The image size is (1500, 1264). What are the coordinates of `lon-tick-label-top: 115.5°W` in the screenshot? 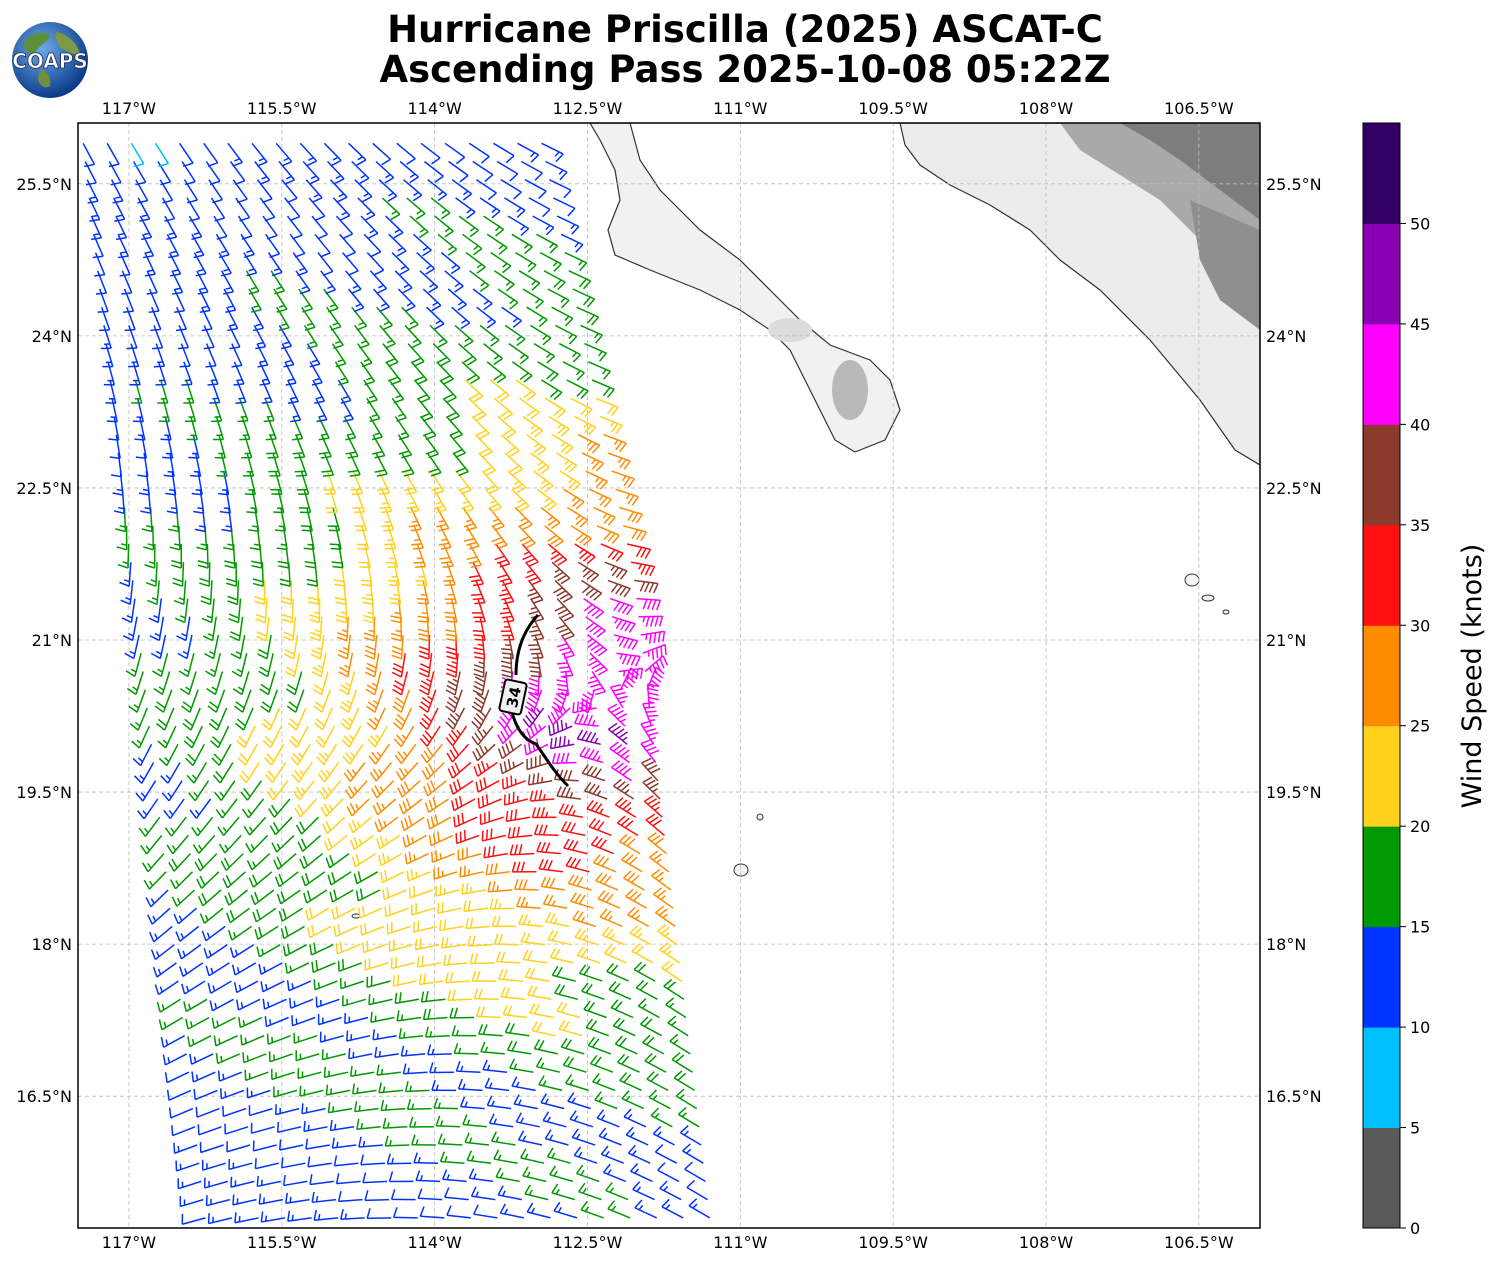 It's located at (282, 108).